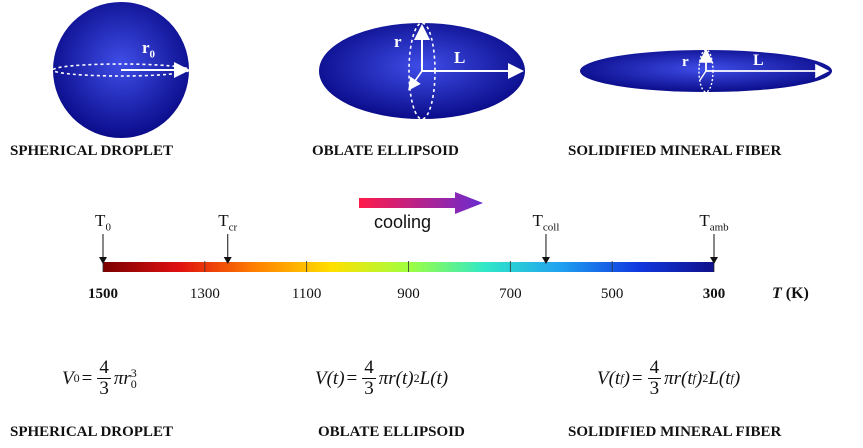  I want to click on bottom-fiber-title: SOLIDIFIED MINERAL FIBER, so click(675, 432).